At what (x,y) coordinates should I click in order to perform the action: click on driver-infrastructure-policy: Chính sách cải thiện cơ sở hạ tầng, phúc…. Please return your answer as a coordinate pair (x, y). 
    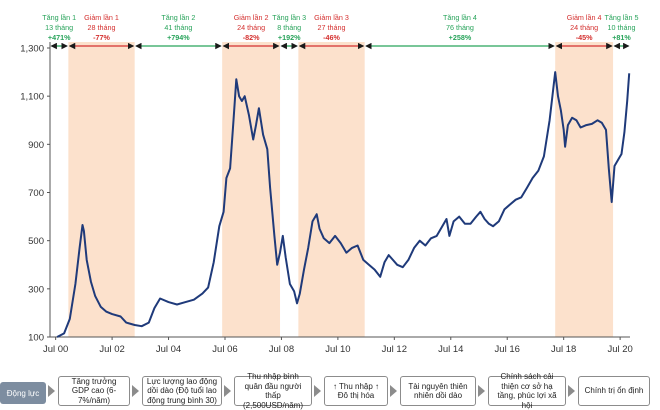
    Looking at the image, I should click on (527, 391).